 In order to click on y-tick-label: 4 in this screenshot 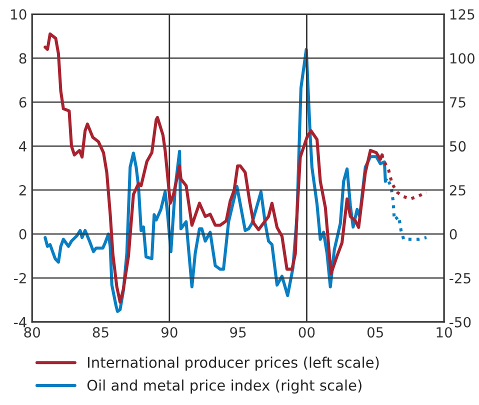, I will do `click(22, 146)`.